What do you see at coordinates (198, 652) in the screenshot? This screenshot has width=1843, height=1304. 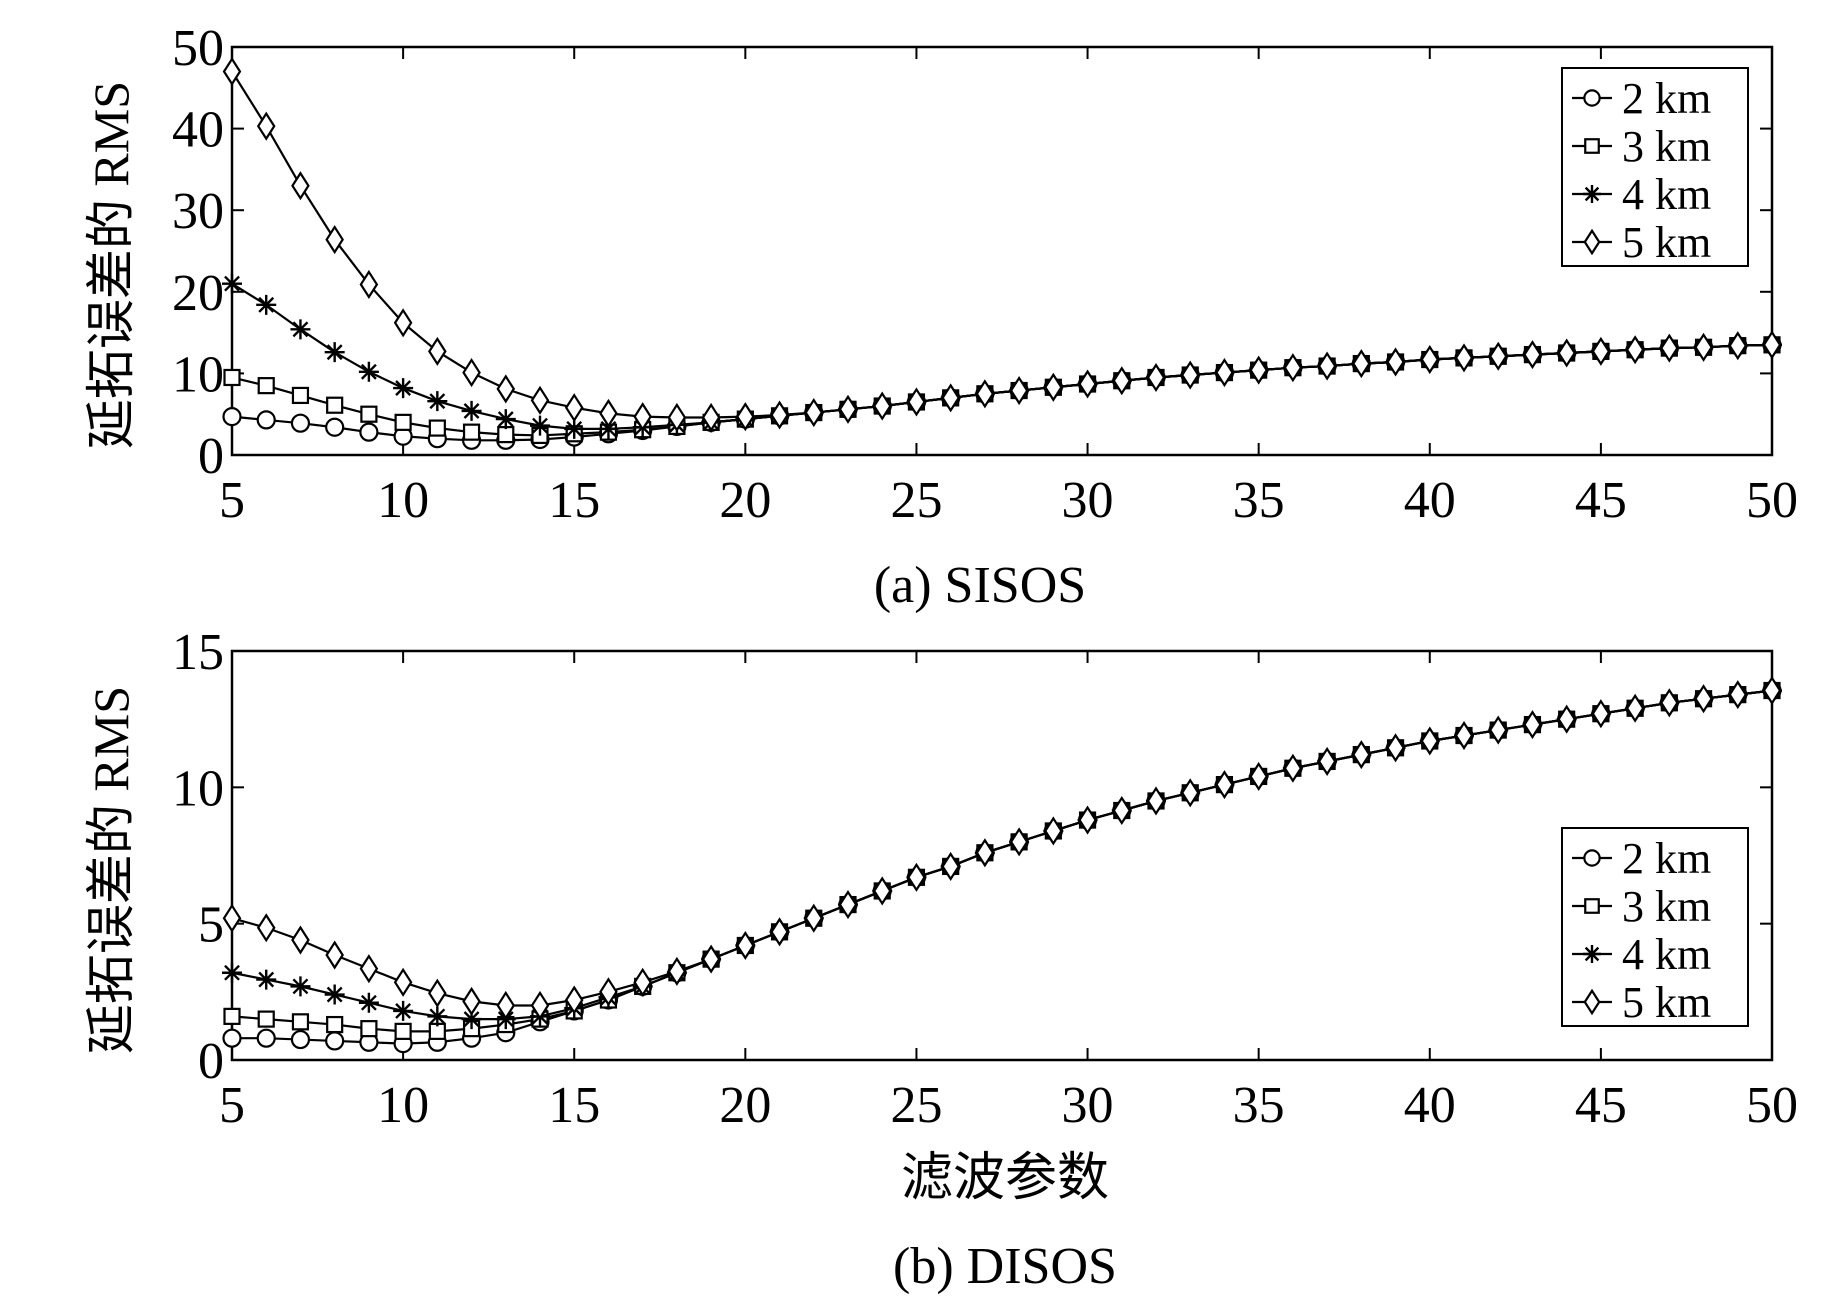 I see `panel-b-y-tick-label: 15` at bounding box center [198, 652].